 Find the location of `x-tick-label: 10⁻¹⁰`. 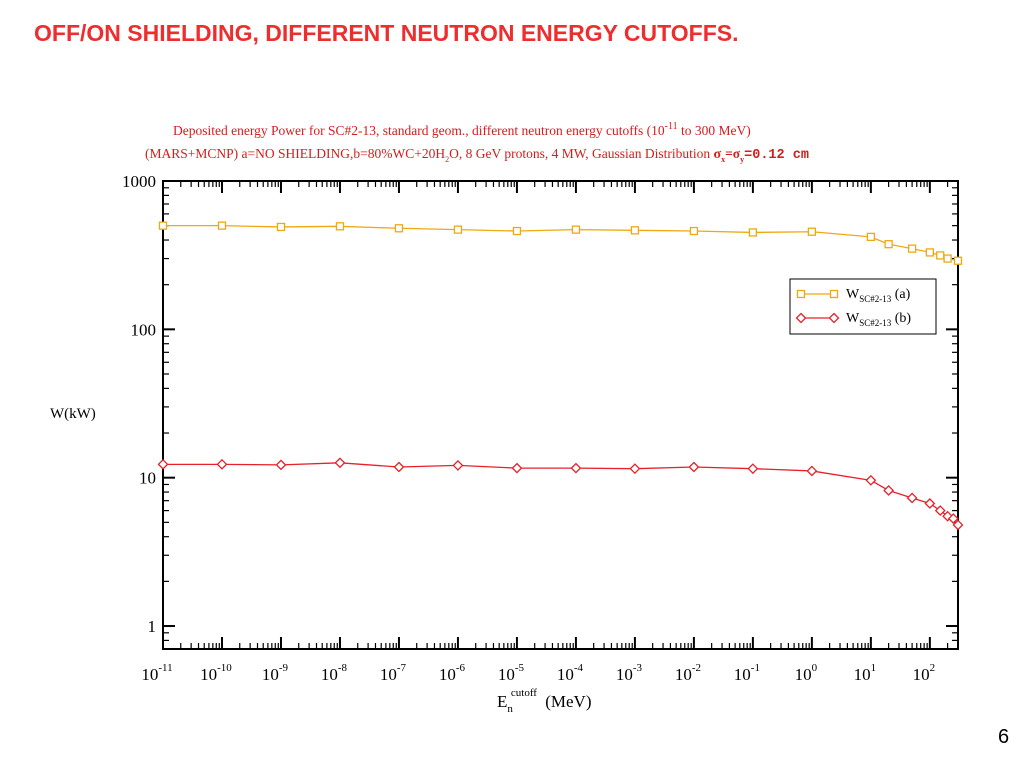

x-tick-label: 10⁻¹⁰ is located at coordinates (216, 673).